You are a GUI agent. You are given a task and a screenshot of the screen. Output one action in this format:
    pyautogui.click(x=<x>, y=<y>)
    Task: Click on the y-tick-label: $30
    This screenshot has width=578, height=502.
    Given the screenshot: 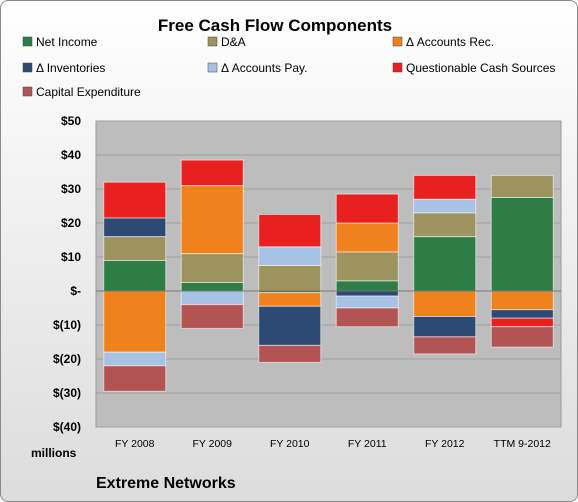 What is the action you would take?
    pyautogui.click(x=71, y=189)
    